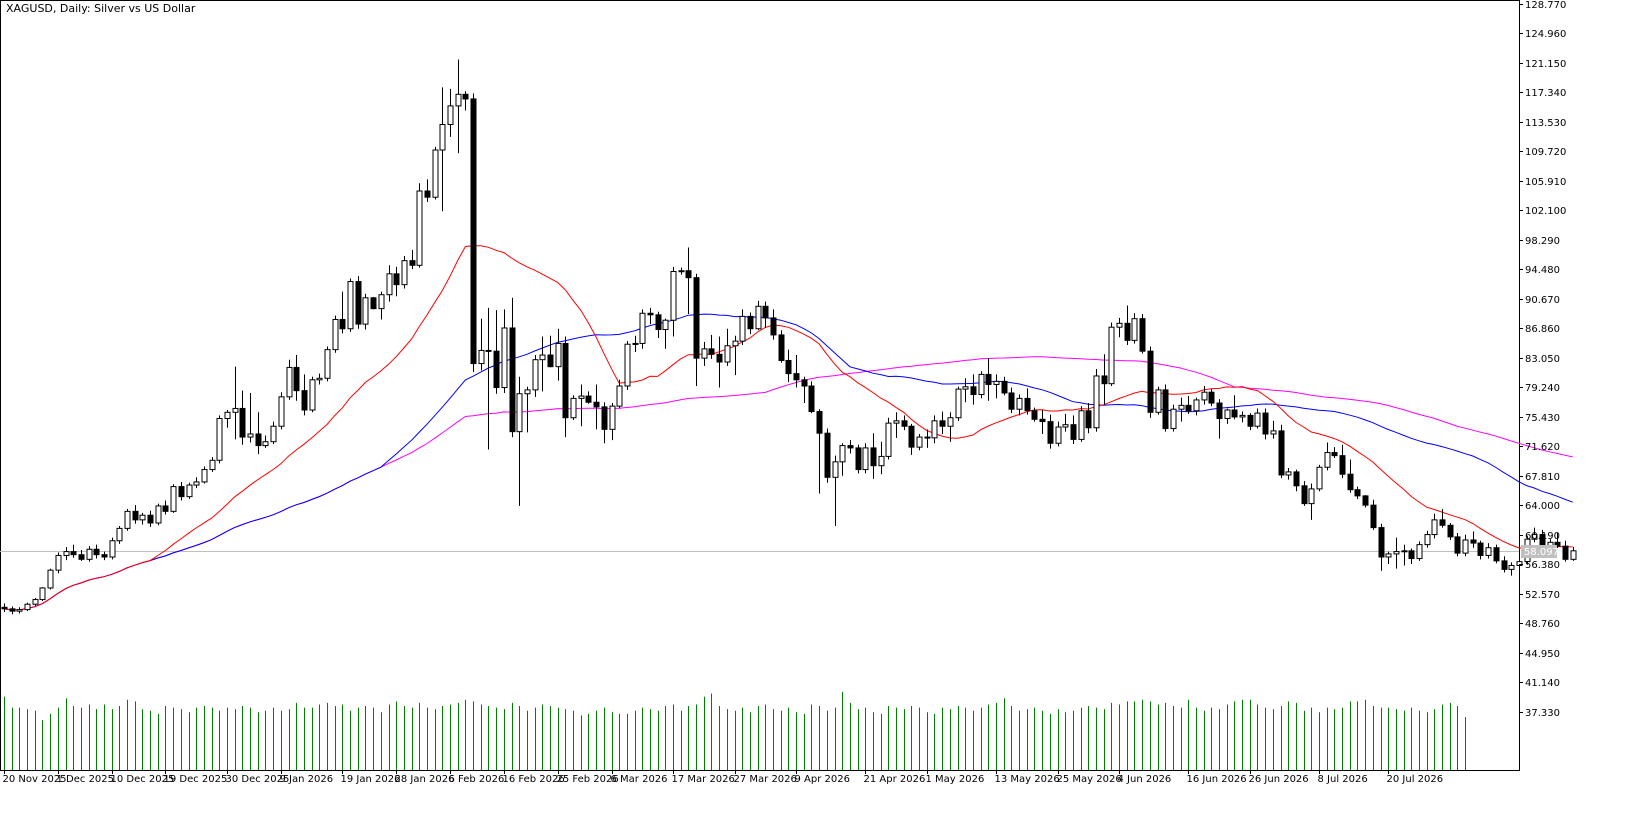 This screenshot has width=1639, height=831. I want to click on time-tick-label: 13 May 2026, so click(1027, 779).